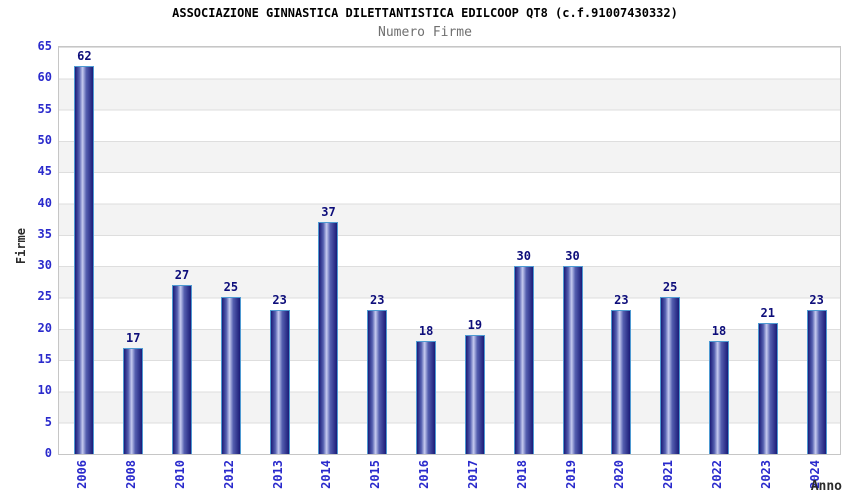  What do you see at coordinates (328, 338) in the screenshot?
I see `bar-2014` at bounding box center [328, 338].